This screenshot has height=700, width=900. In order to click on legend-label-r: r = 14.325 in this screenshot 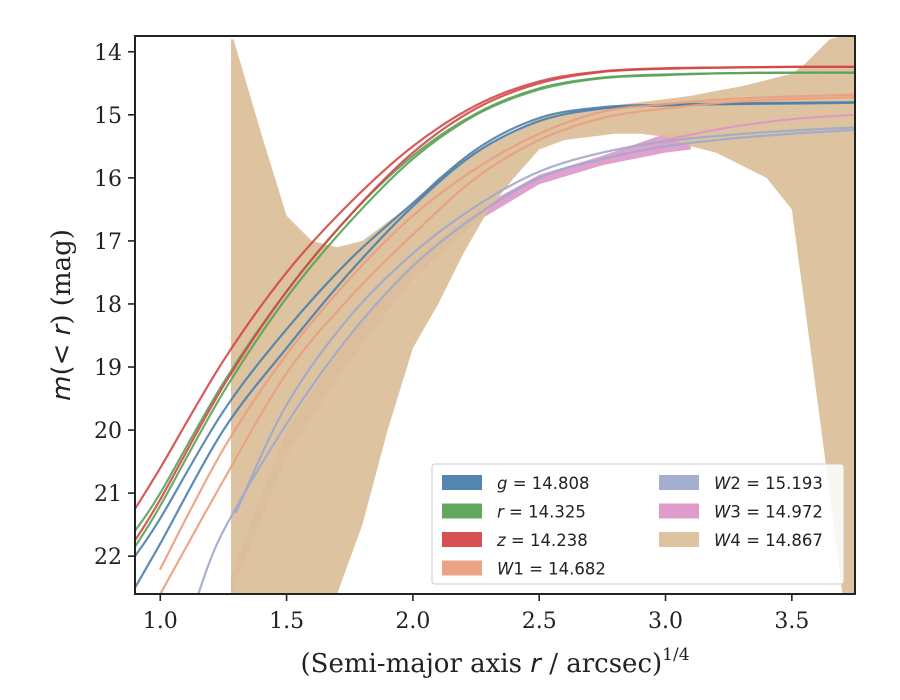, I will do `click(541, 512)`.